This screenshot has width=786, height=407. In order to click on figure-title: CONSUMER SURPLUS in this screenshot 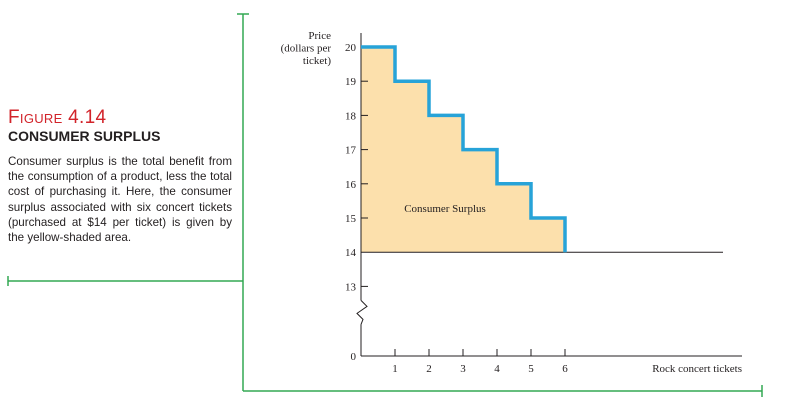, I will do `click(84, 136)`.